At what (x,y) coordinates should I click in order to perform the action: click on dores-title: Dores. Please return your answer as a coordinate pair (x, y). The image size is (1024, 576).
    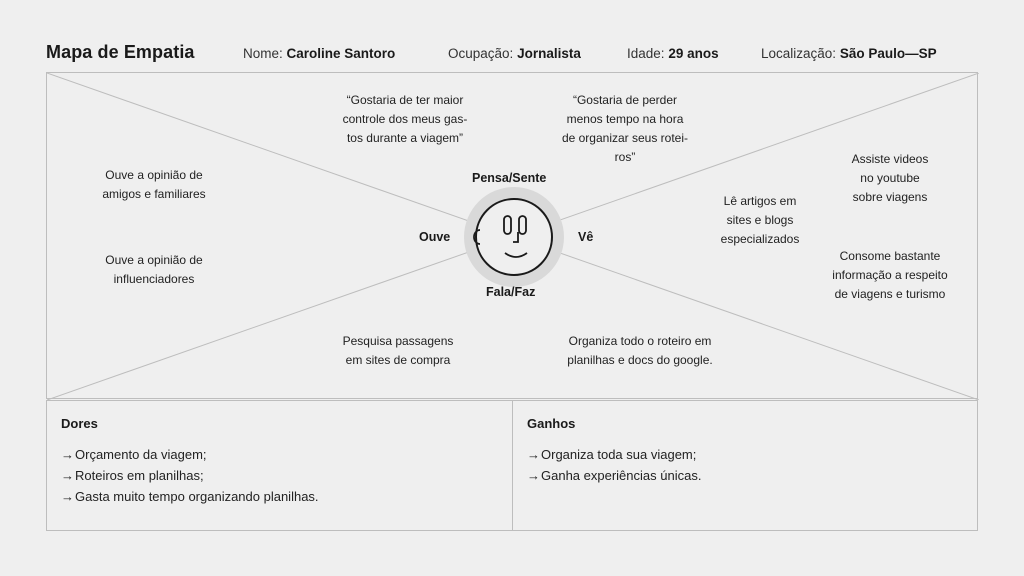
    Looking at the image, I should click on (79, 423).